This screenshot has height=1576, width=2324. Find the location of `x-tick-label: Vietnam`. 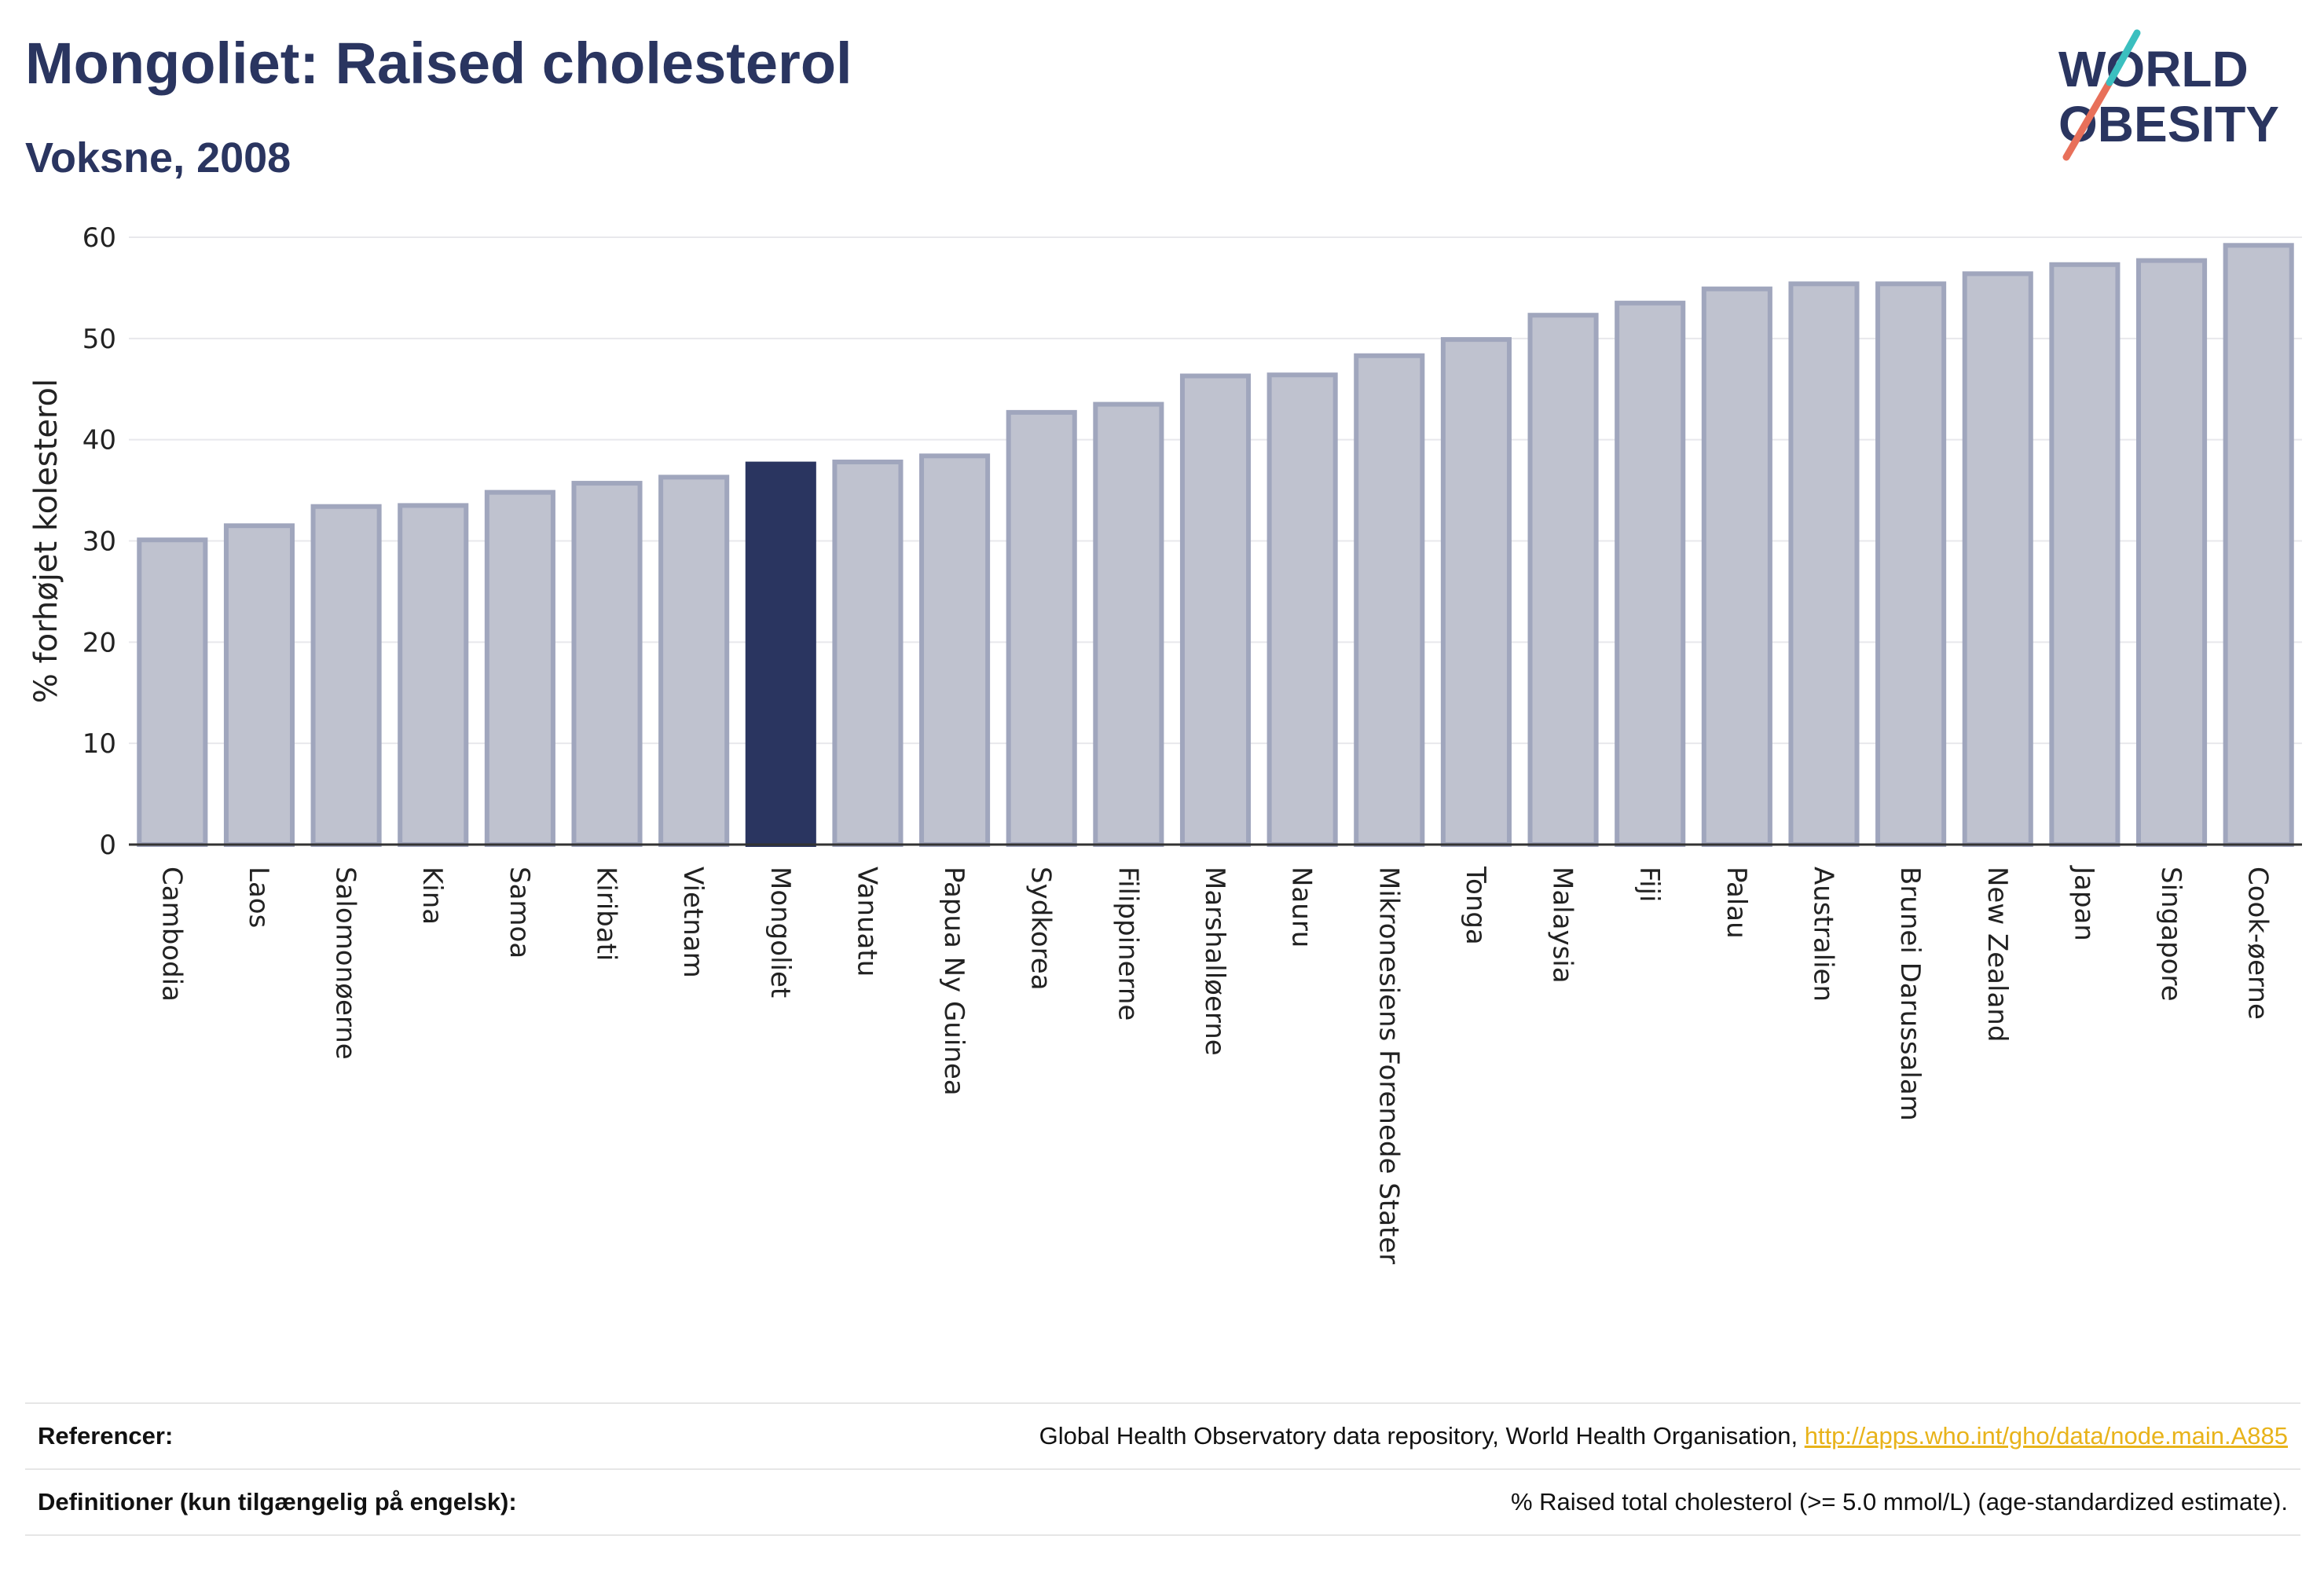

x-tick-label: Vietnam is located at coordinates (693, 922).